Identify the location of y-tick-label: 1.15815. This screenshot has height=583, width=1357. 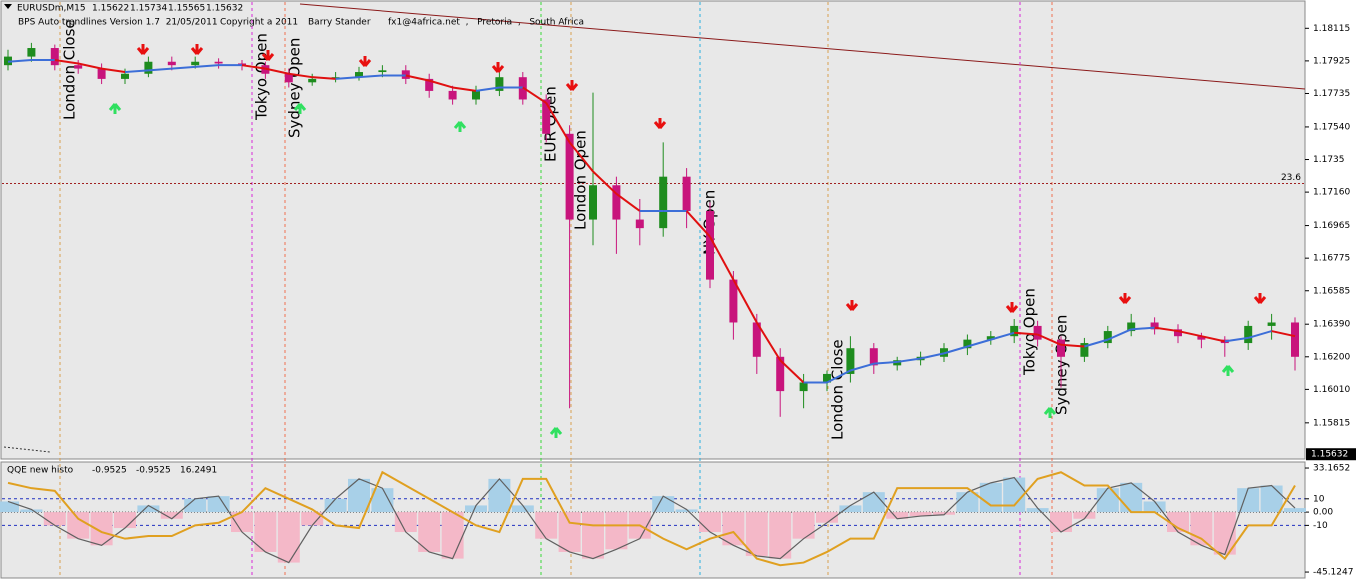
(1331, 423).